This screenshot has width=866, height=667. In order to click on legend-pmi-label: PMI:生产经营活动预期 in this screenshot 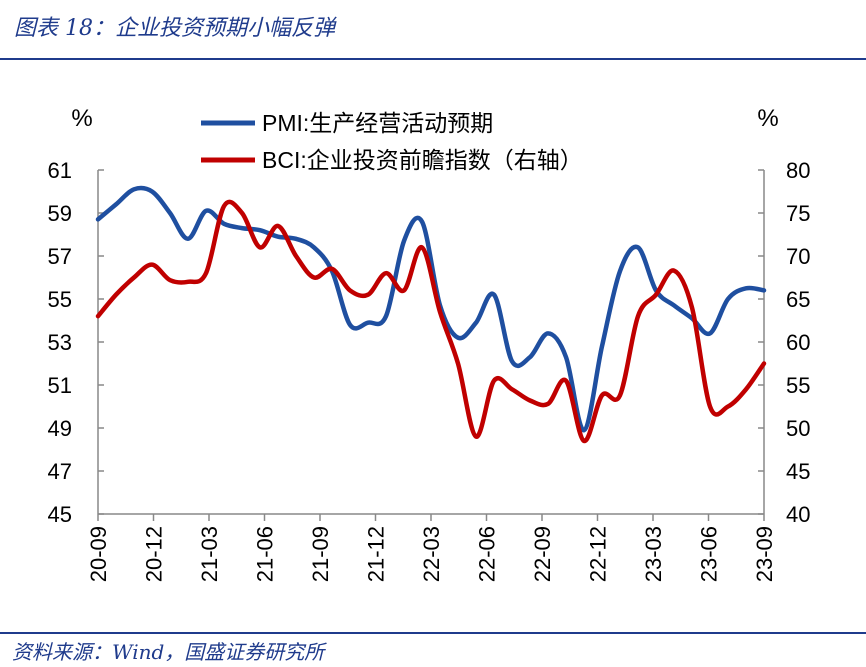, I will do `click(377, 123)`.